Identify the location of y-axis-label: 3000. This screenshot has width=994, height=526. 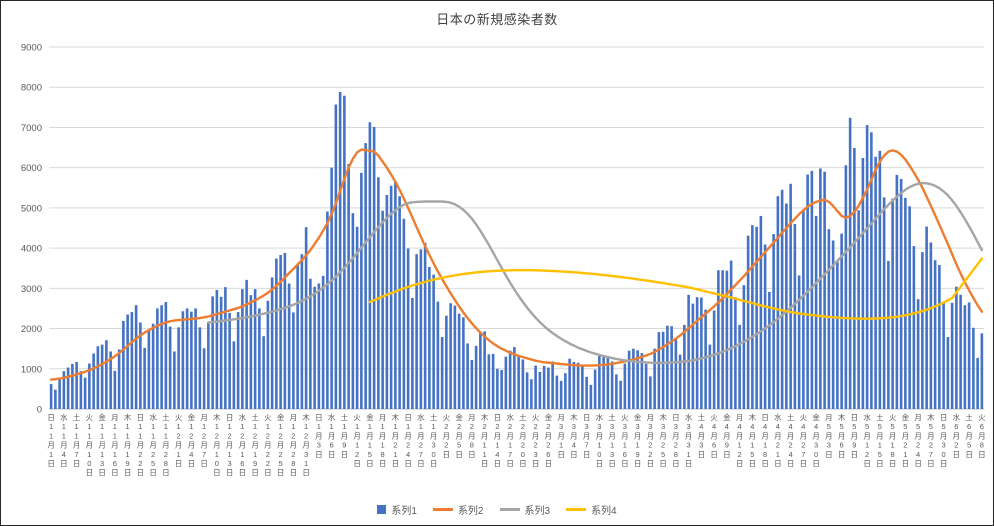
(31, 289).